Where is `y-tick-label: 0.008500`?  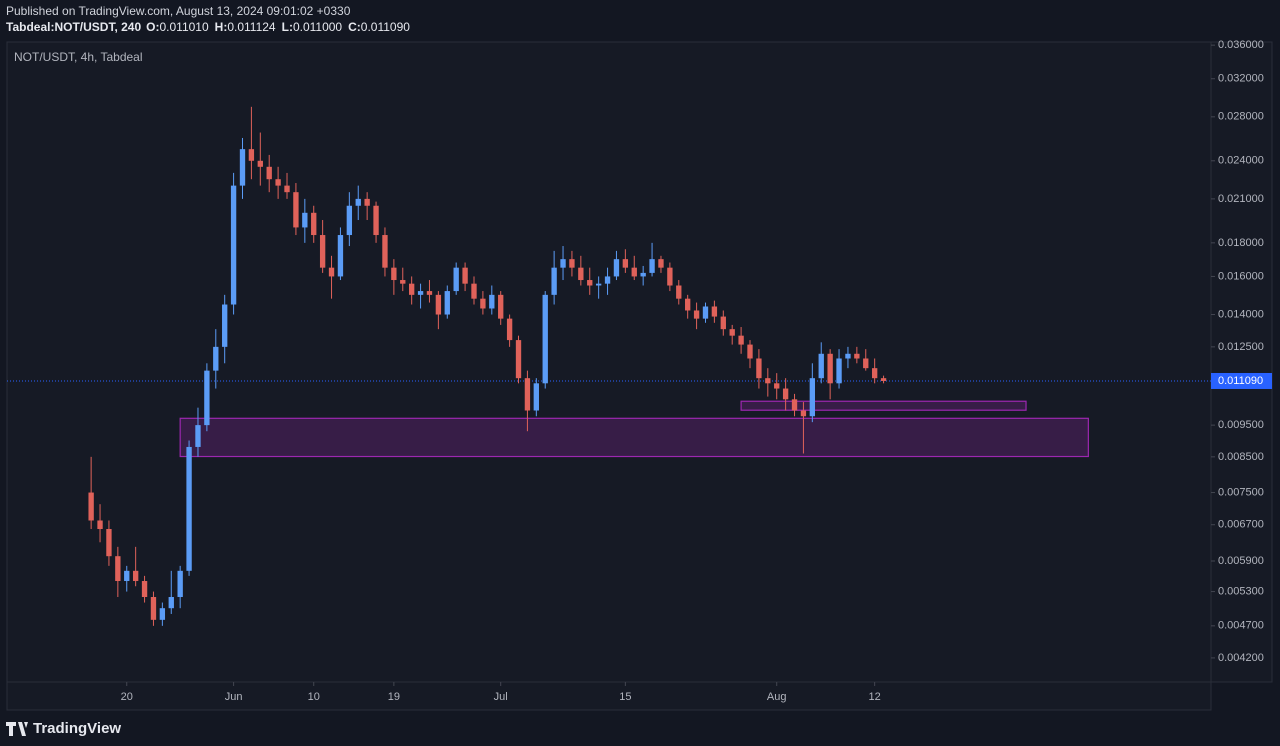 y-tick-label: 0.008500 is located at coordinates (1241, 457).